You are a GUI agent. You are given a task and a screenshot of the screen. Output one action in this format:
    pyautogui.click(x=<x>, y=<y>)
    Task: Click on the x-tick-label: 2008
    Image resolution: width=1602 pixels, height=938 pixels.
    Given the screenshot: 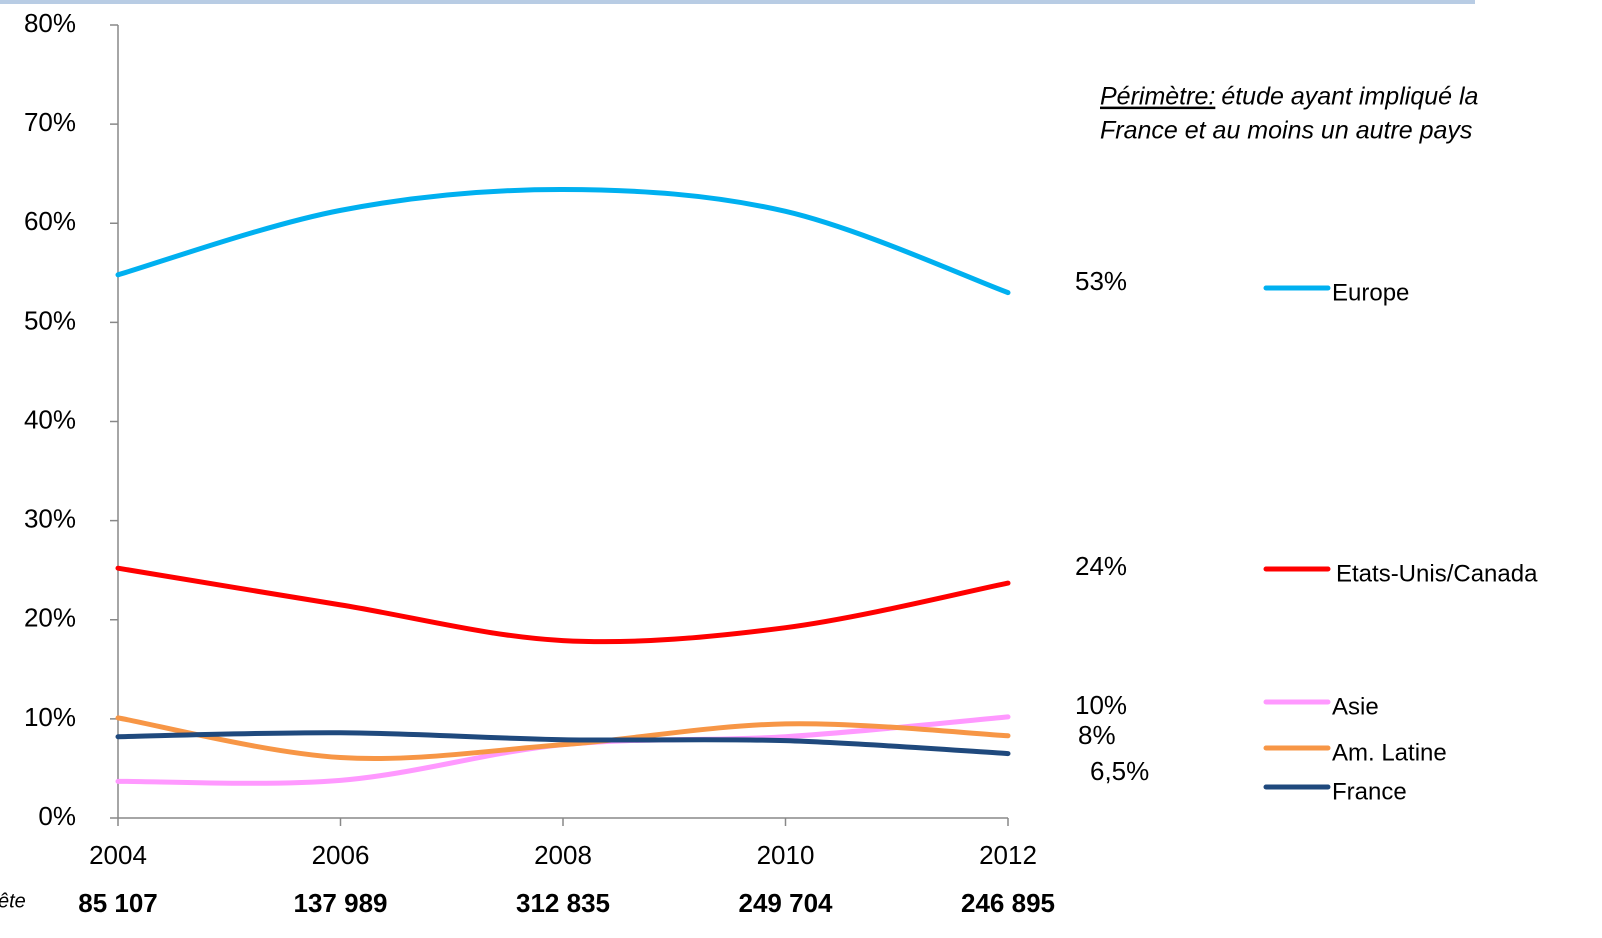 What is the action you would take?
    pyautogui.click(x=563, y=855)
    